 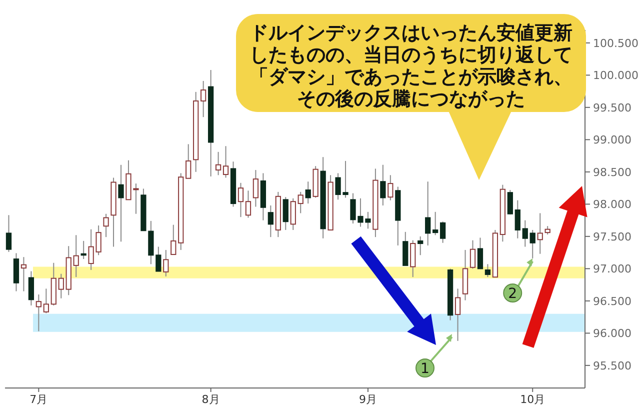 What do you see at coordinates (612, 237) in the screenshot?
I see `y-tick-label: 97.500` at bounding box center [612, 237].